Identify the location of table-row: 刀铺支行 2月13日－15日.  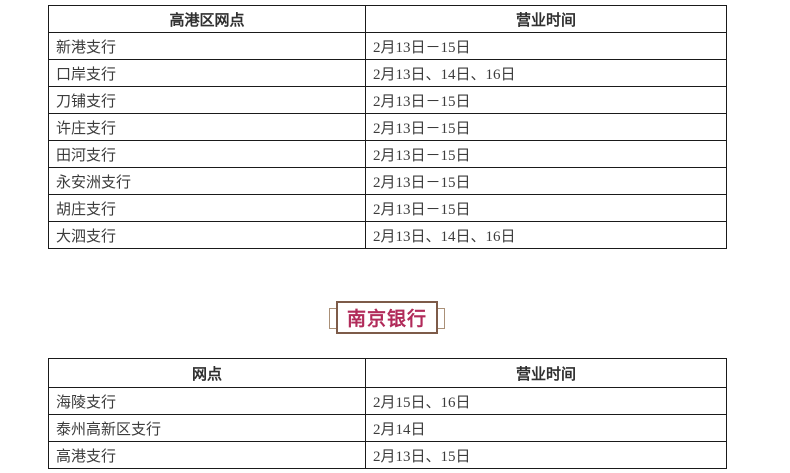
(387, 100).